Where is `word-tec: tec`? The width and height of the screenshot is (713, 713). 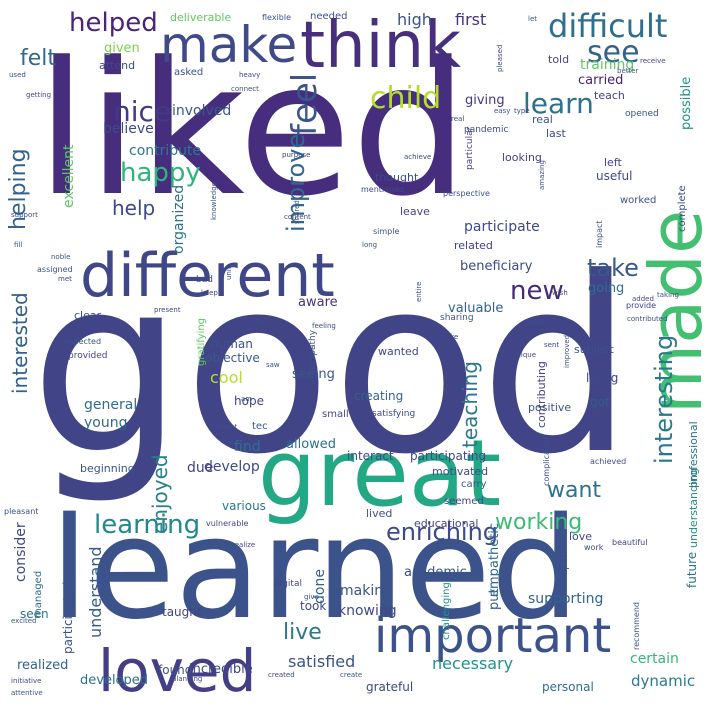
word-tec: tec is located at coordinates (260, 426).